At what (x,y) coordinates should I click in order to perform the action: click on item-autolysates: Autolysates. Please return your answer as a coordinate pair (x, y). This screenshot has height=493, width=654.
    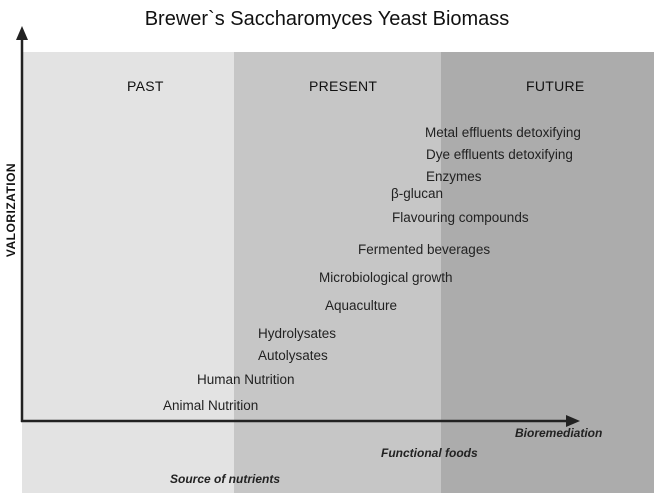
    Looking at the image, I should click on (293, 355).